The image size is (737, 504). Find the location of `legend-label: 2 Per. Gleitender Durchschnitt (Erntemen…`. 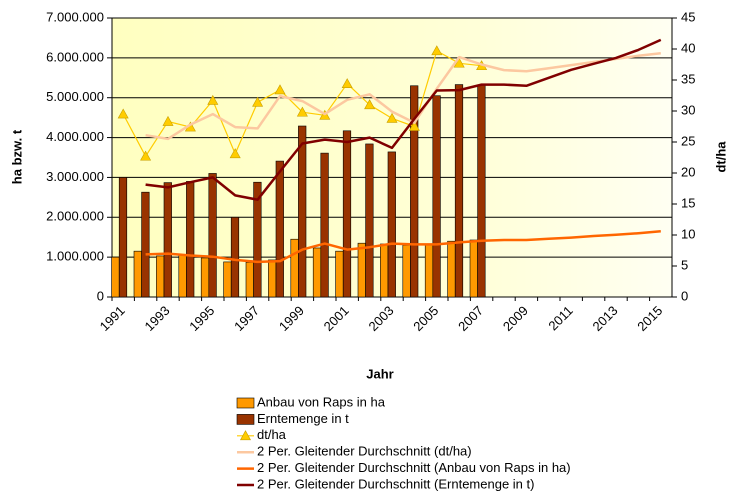

legend-label: 2 Per. Gleitender Durchschnitt (Erntemen… is located at coordinates (395, 483).